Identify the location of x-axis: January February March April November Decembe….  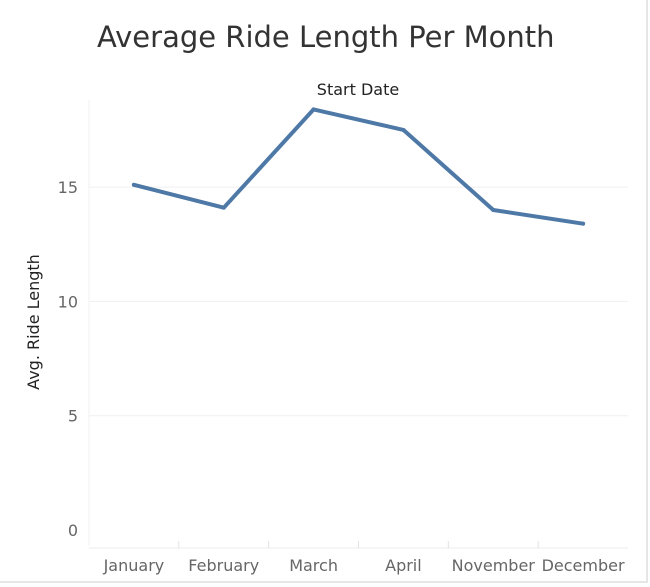
(358, 558).